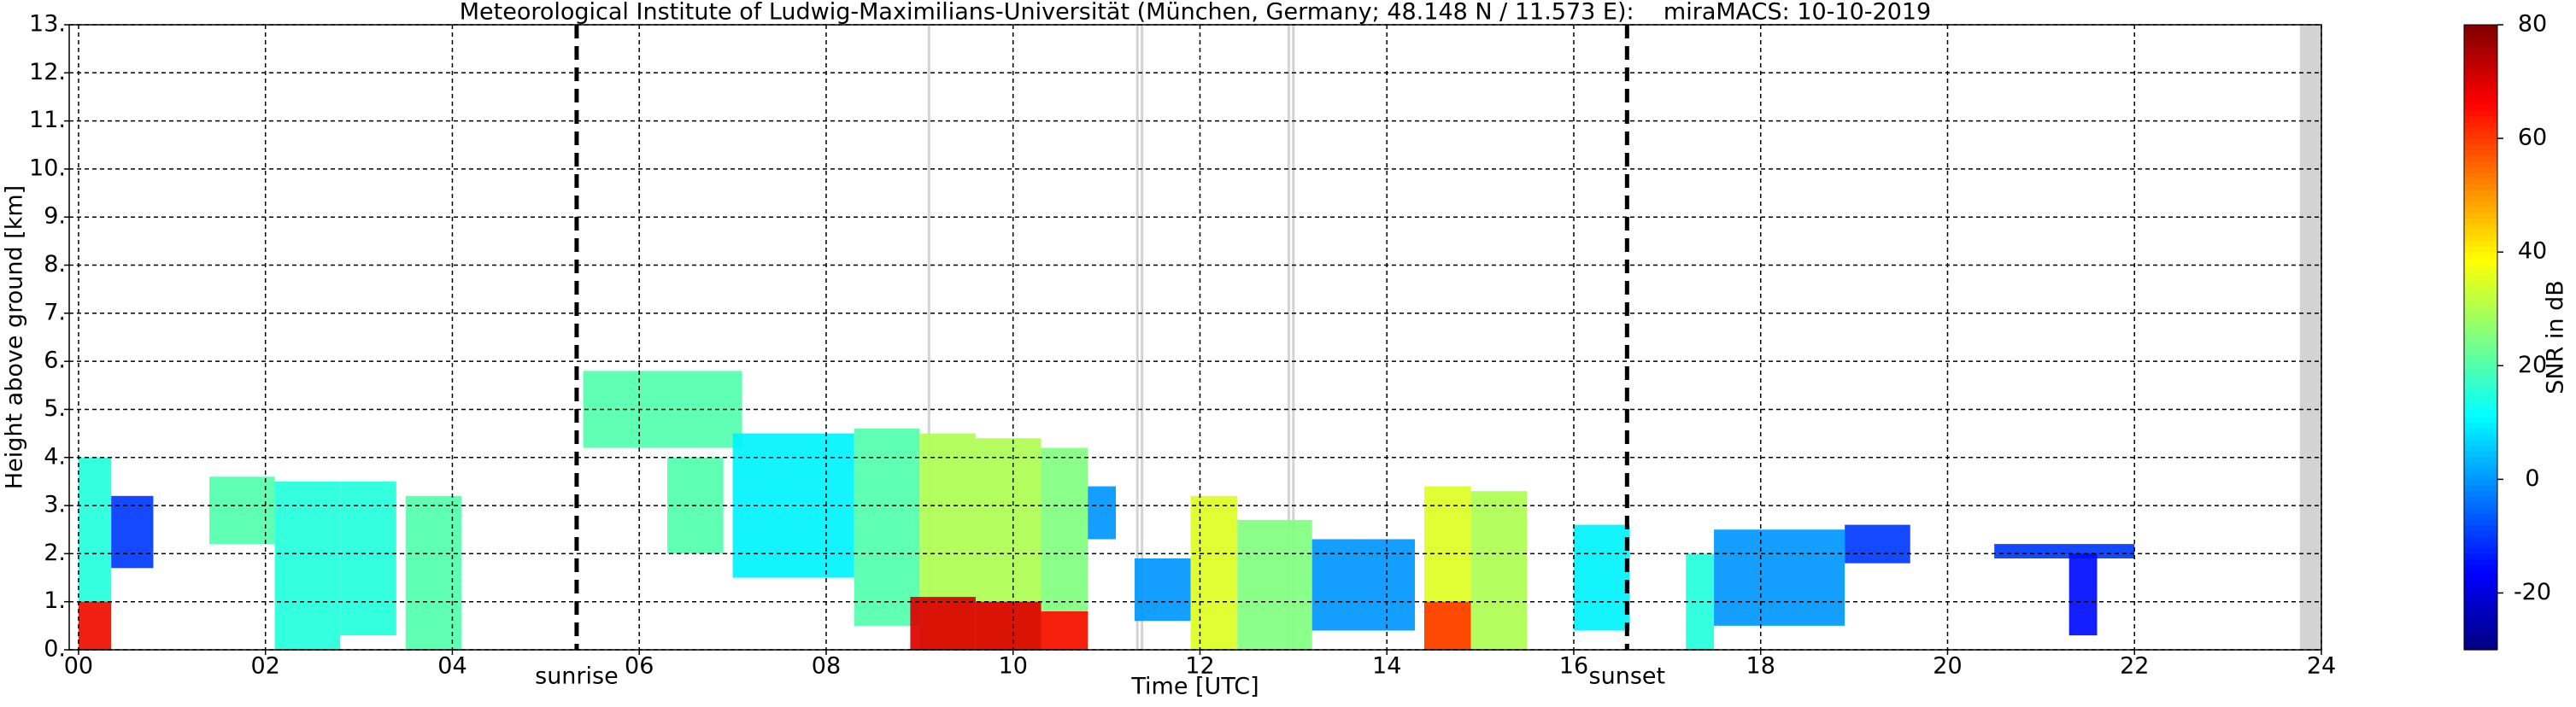  What do you see at coordinates (265, 666) in the screenshot?
I see `x-tick-label: 02` at bounding box center [265, 666].